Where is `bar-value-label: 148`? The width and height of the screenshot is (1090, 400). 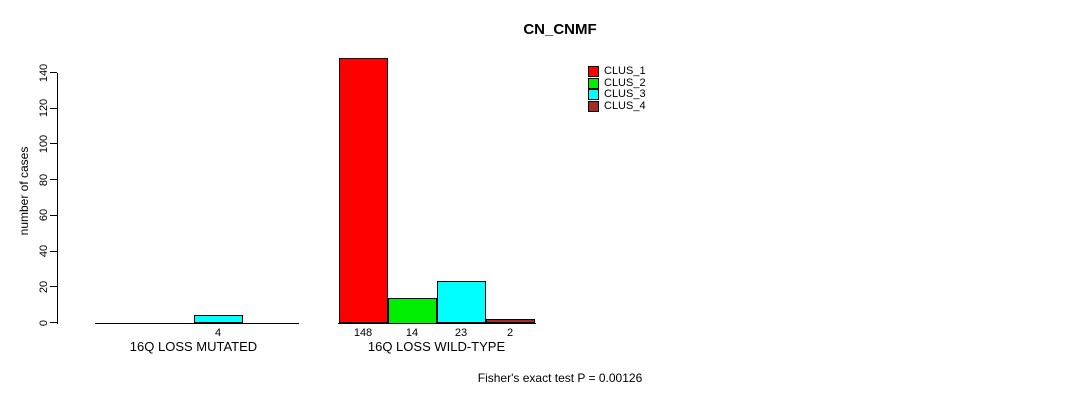 bar-value-label: 148 is located at coordinates (363, 333).